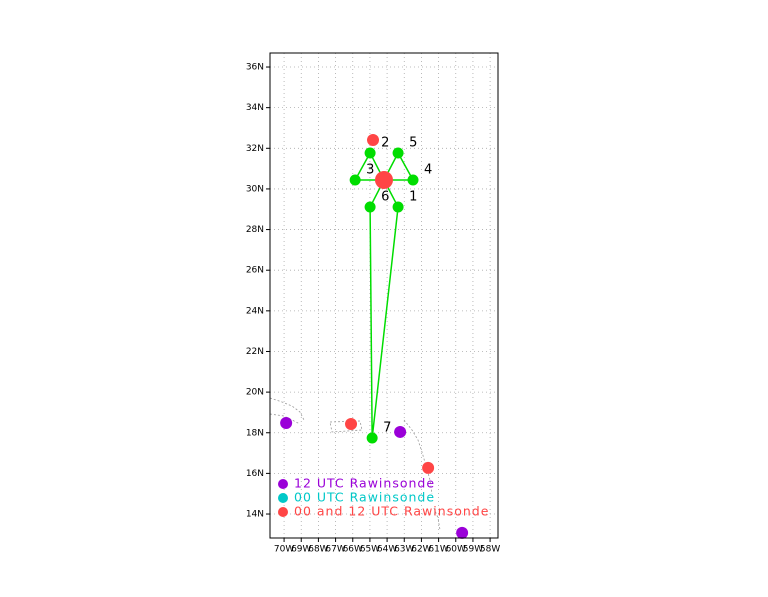  Describe the element at coordinates (413, 142) in the screenshot. I see `dropsonde-label: 5` at that location.